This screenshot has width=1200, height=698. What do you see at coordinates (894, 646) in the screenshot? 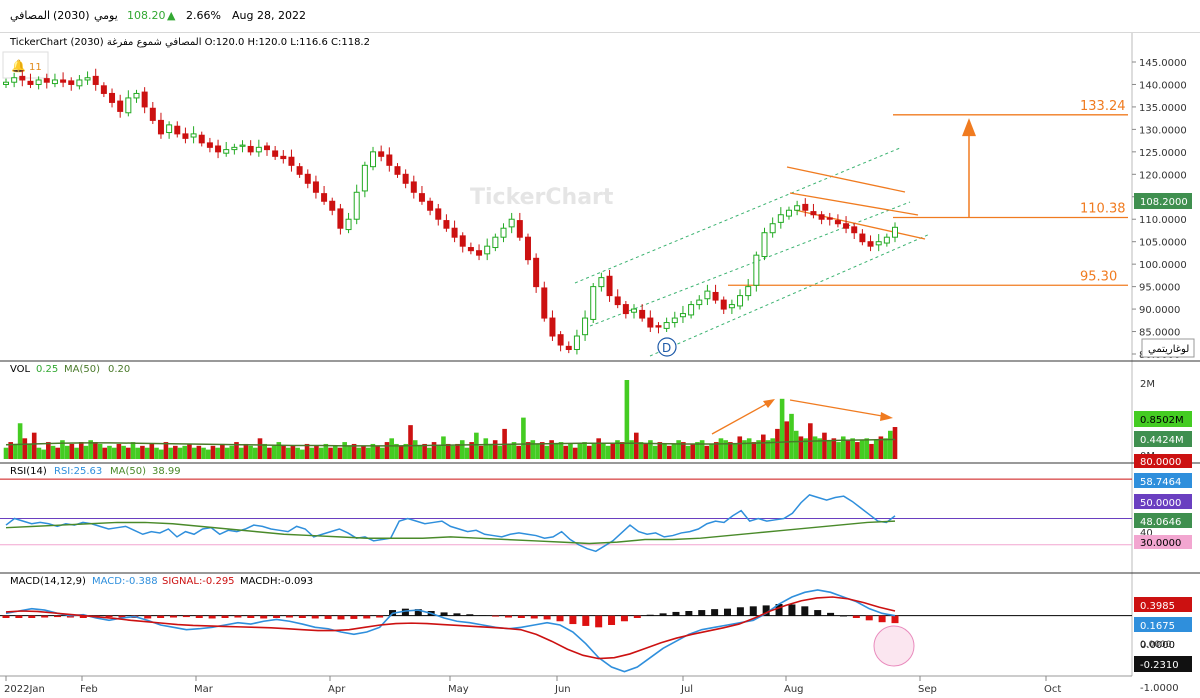
I see `highlight-circle` at bounding box center [894, 646].